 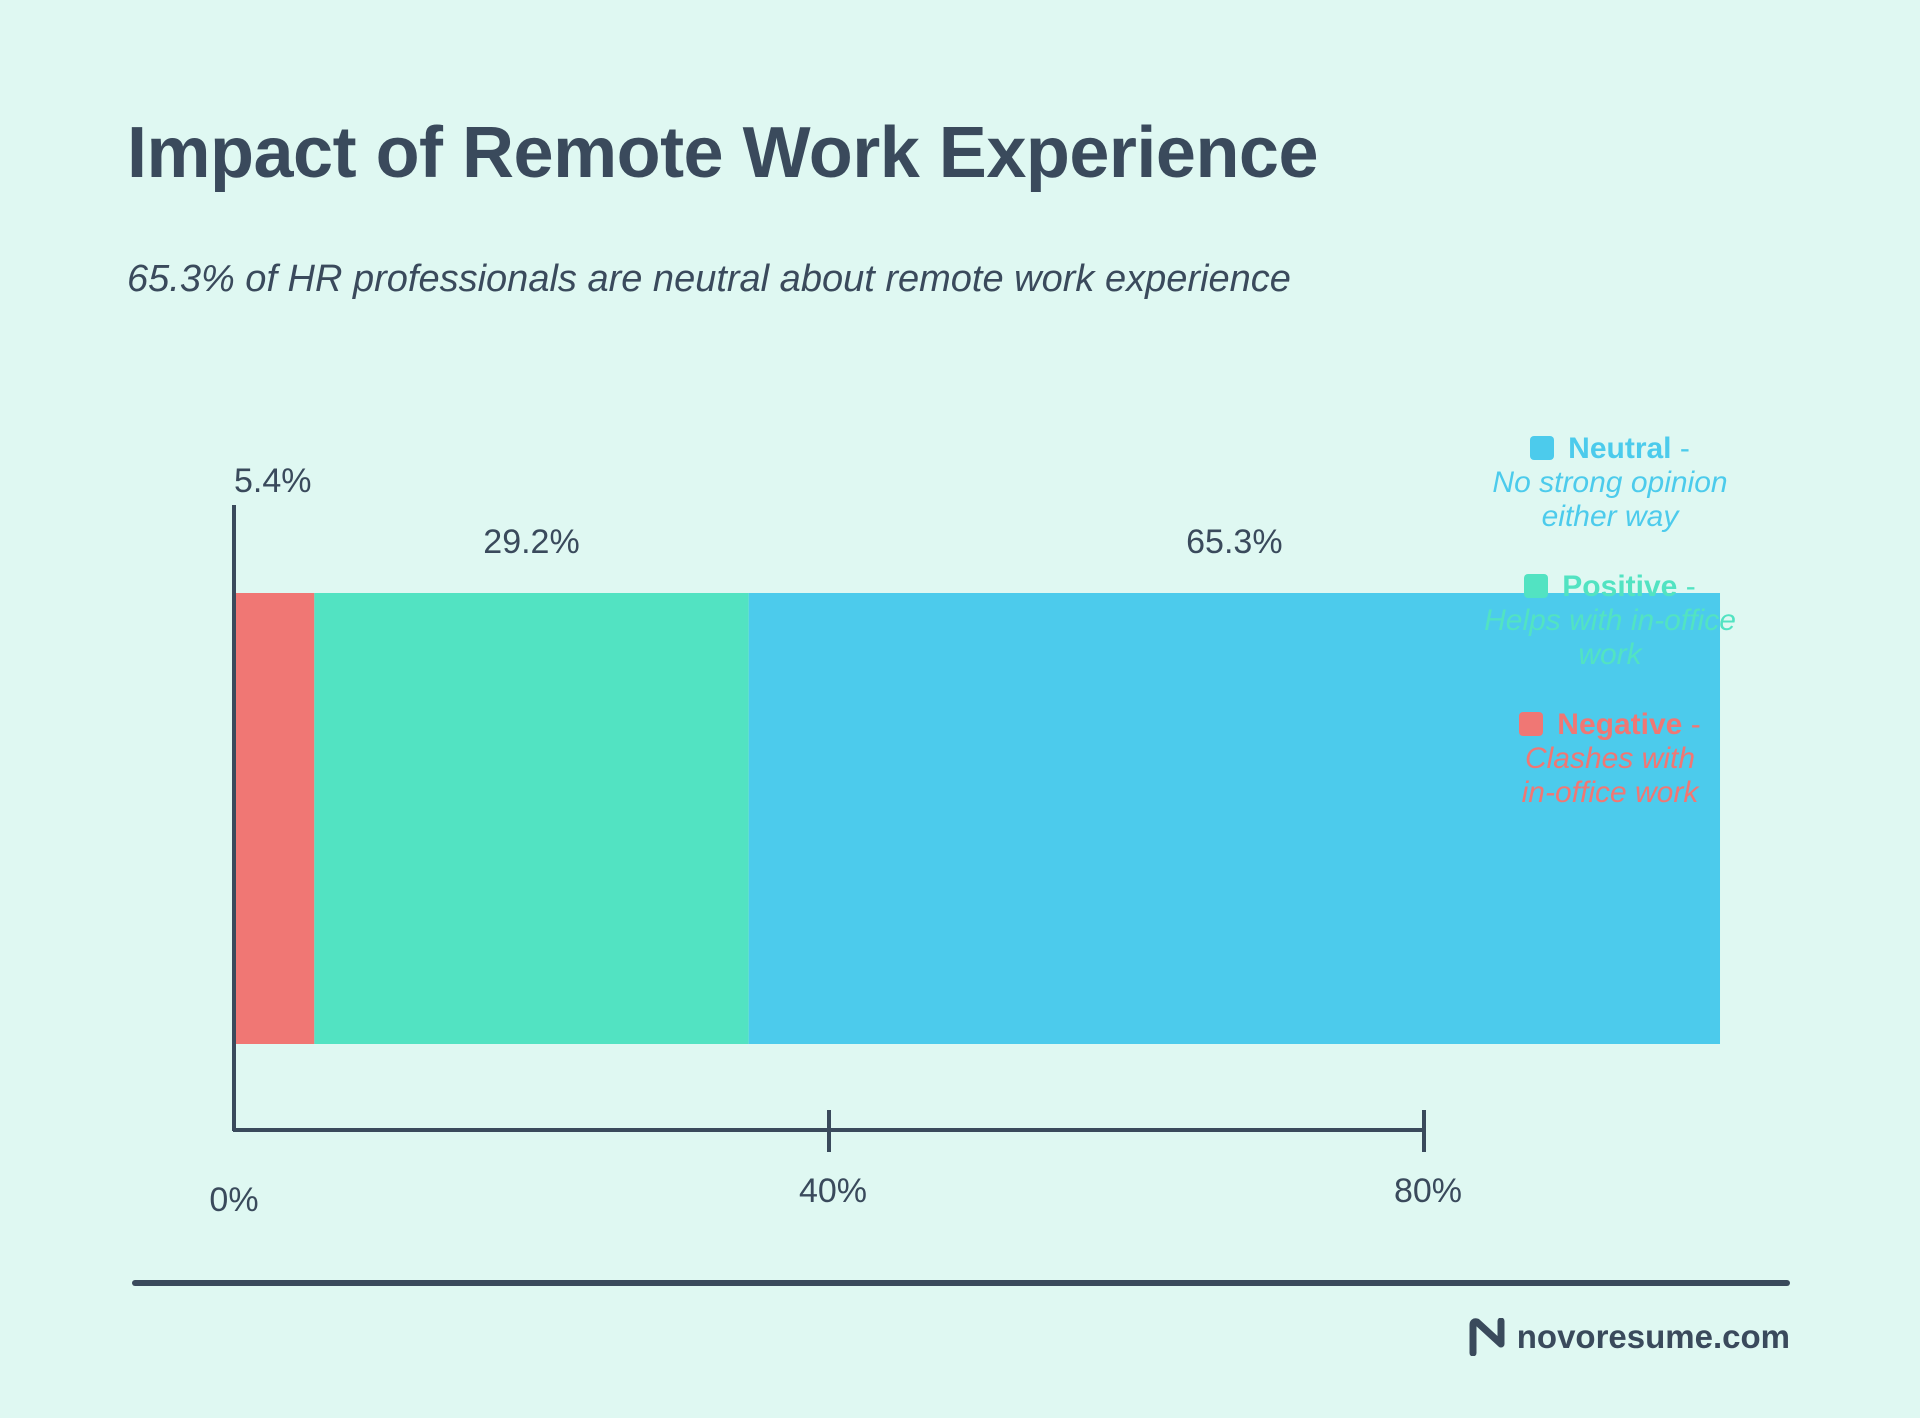 I want to click on novoresume-logo-icon, so click(x=1487, y=1337).